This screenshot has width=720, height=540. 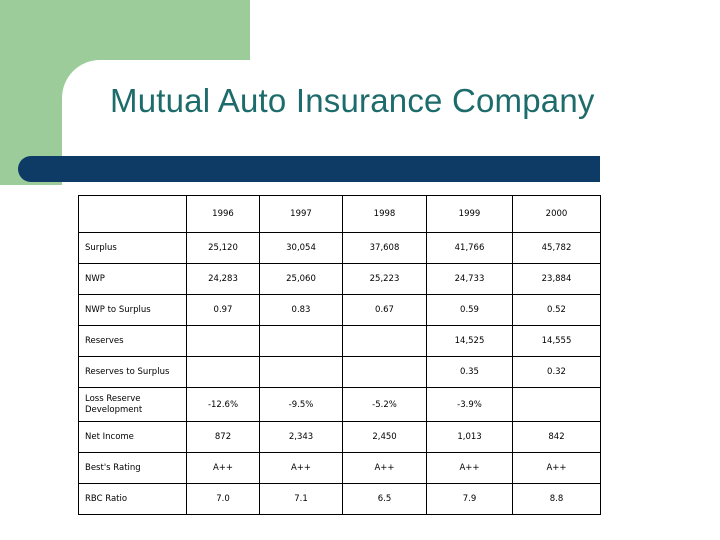 I want to click on table-row-nwp-to-surplus: NWP to Surplus 0.97 0.83 0.67 0.59 0.52, so click(x=339, y=310).